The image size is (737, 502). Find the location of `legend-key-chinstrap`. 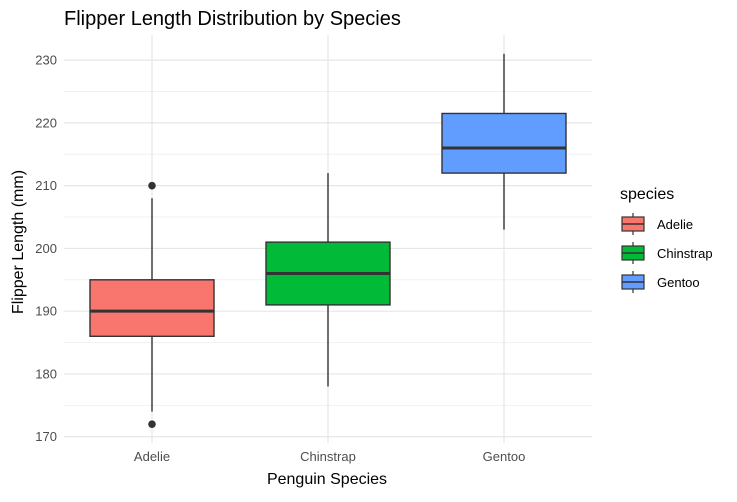

legend-key-chinstrap is located at coordinates (633, 253).